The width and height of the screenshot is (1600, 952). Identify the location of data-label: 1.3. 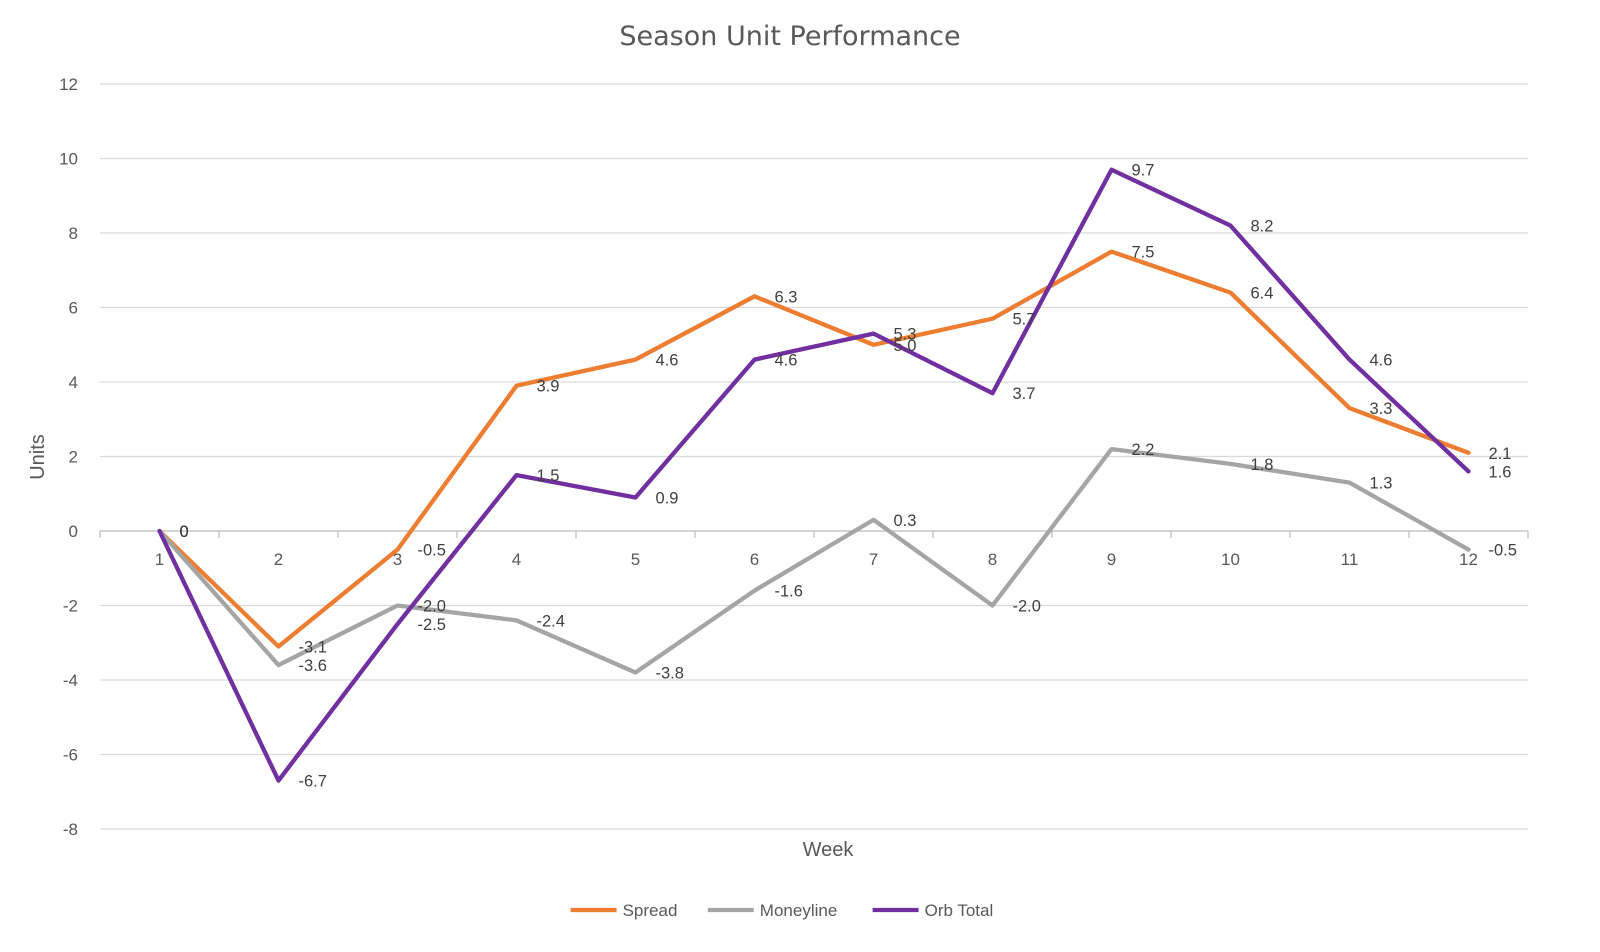
(1381, 484).